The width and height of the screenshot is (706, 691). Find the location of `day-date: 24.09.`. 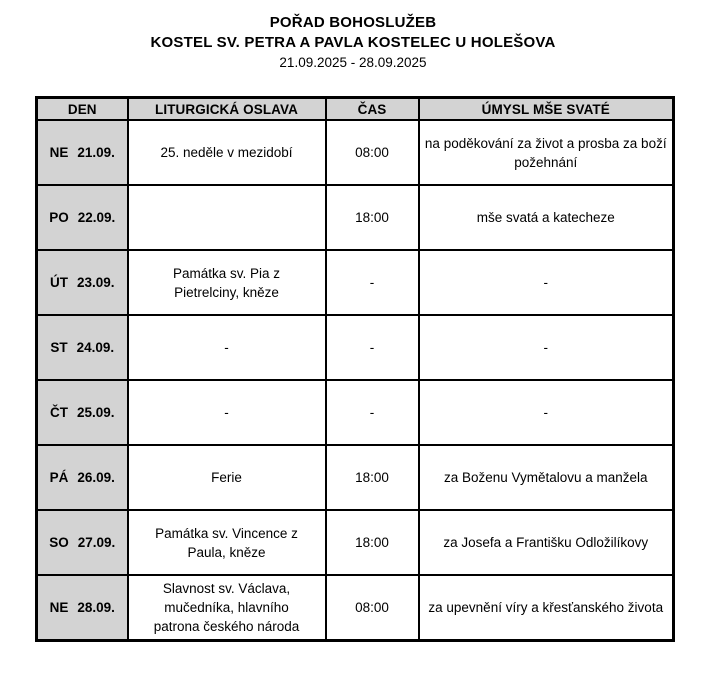

day-date: 24.09. is located at coordinates (95, 347).